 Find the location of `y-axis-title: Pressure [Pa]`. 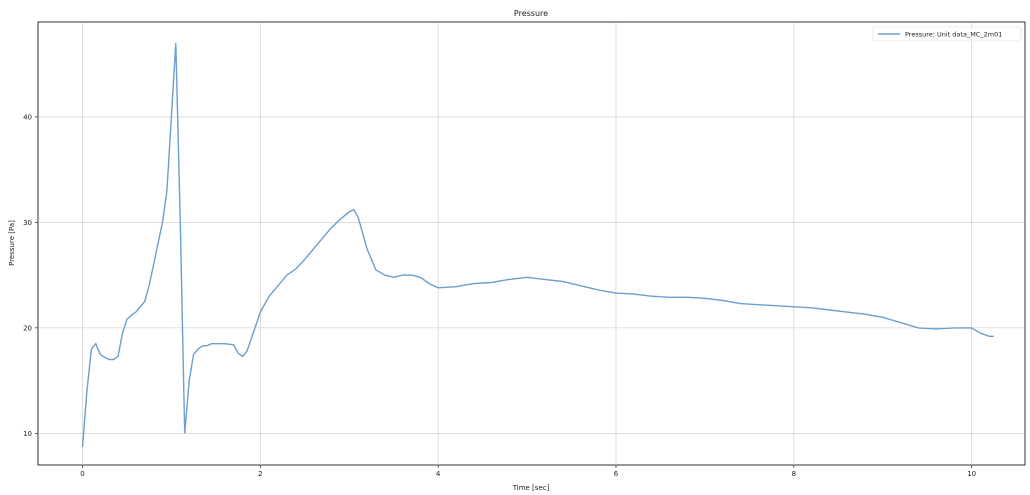

y-axis-title: Pressure [Pa] is located at coordinates (12, 243).